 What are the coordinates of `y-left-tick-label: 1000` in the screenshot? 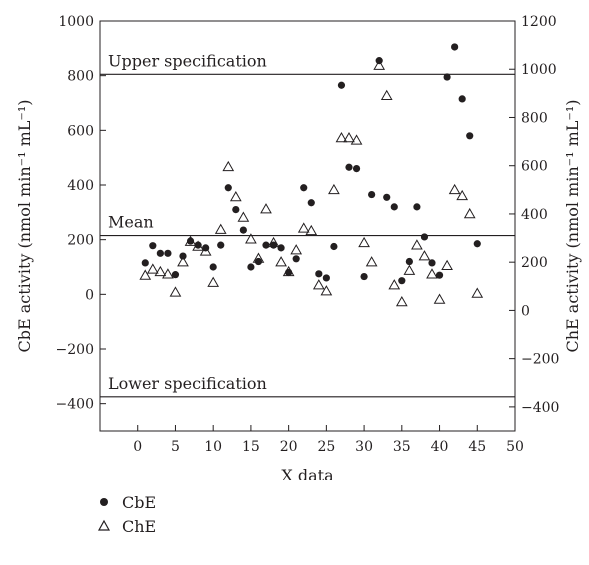 It's located at (76, 22).